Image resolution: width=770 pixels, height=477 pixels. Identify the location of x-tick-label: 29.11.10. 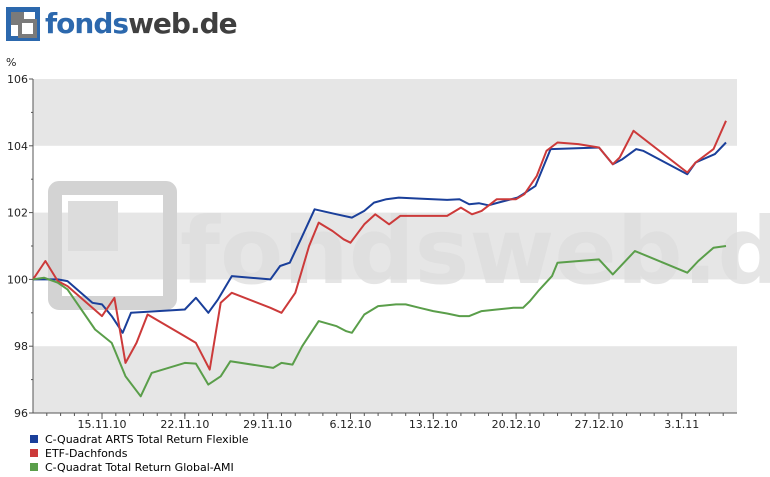
(267, 424).